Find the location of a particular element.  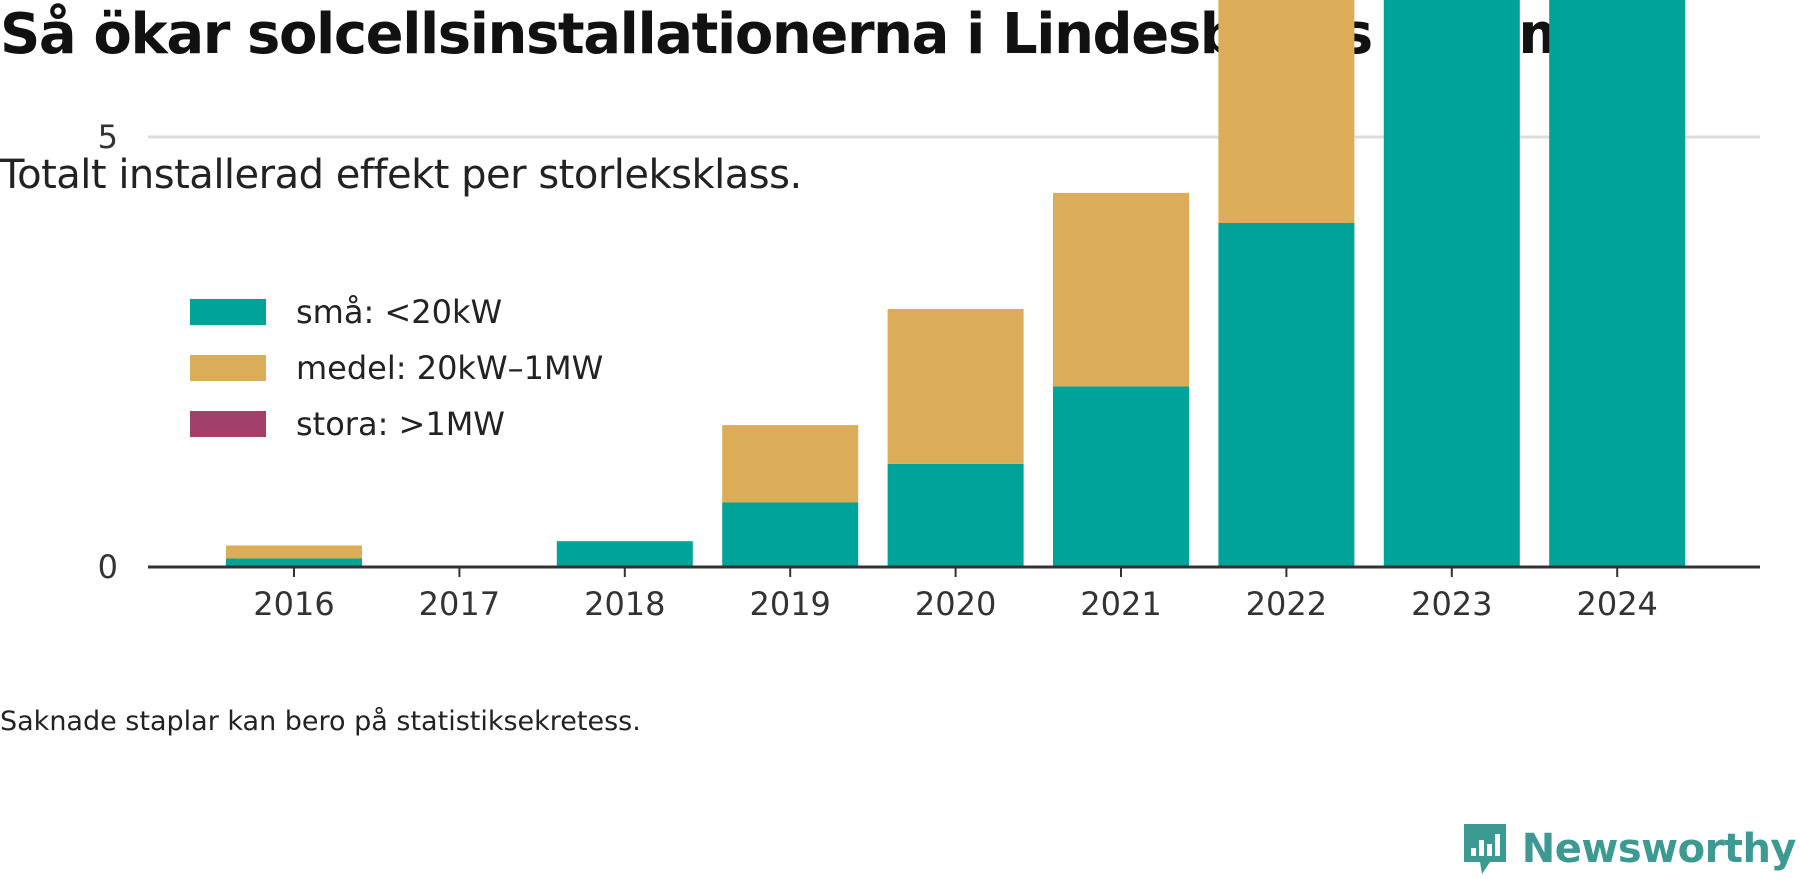

newsworthy-logo-icon is located at coordinates (1484, 849).